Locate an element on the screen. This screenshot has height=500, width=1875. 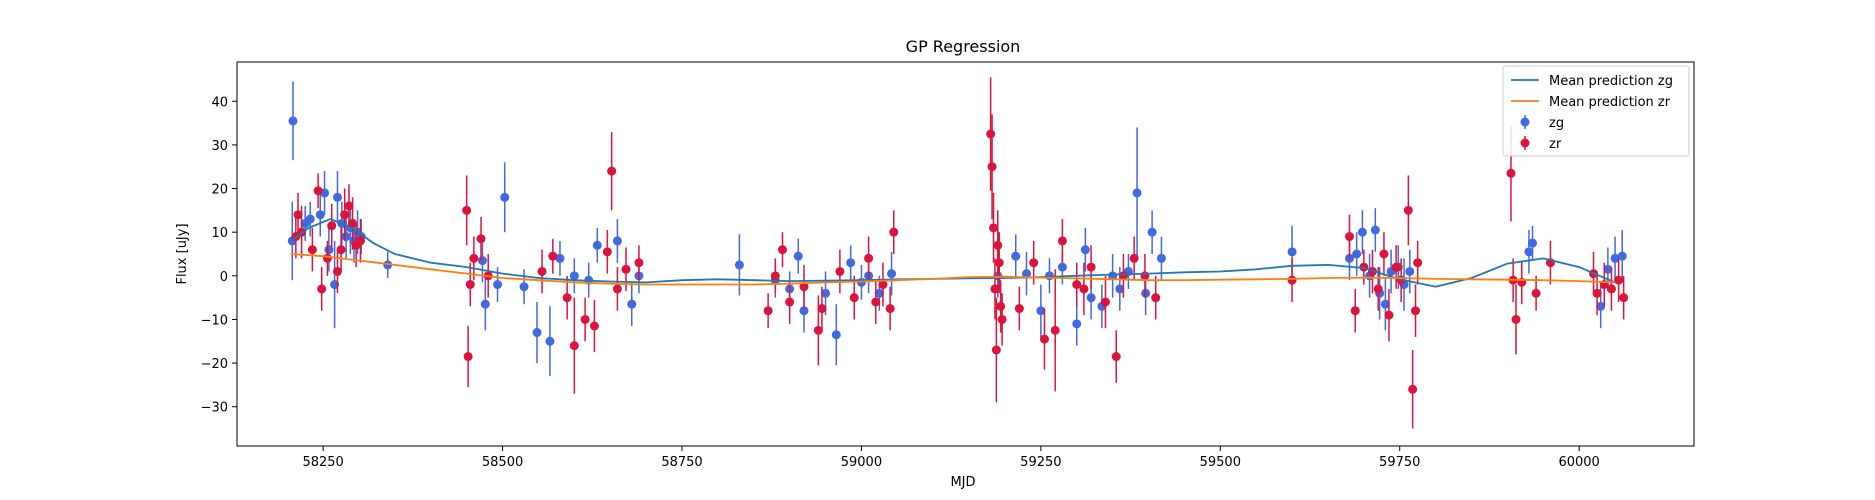
x-tick-label: 60000 is located at coordinates (1578, 462).